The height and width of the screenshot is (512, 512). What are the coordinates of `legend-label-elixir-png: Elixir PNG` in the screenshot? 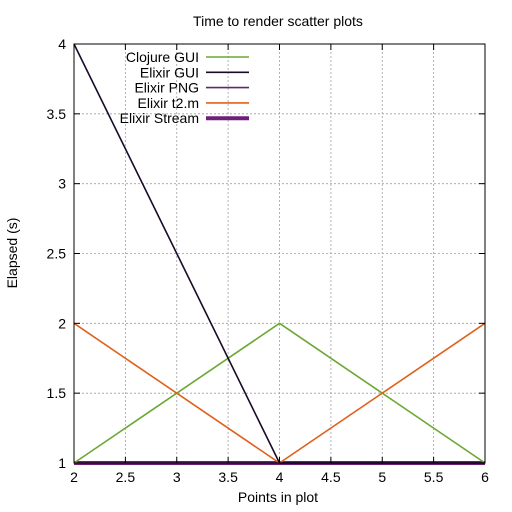 It's located at (166, 88).